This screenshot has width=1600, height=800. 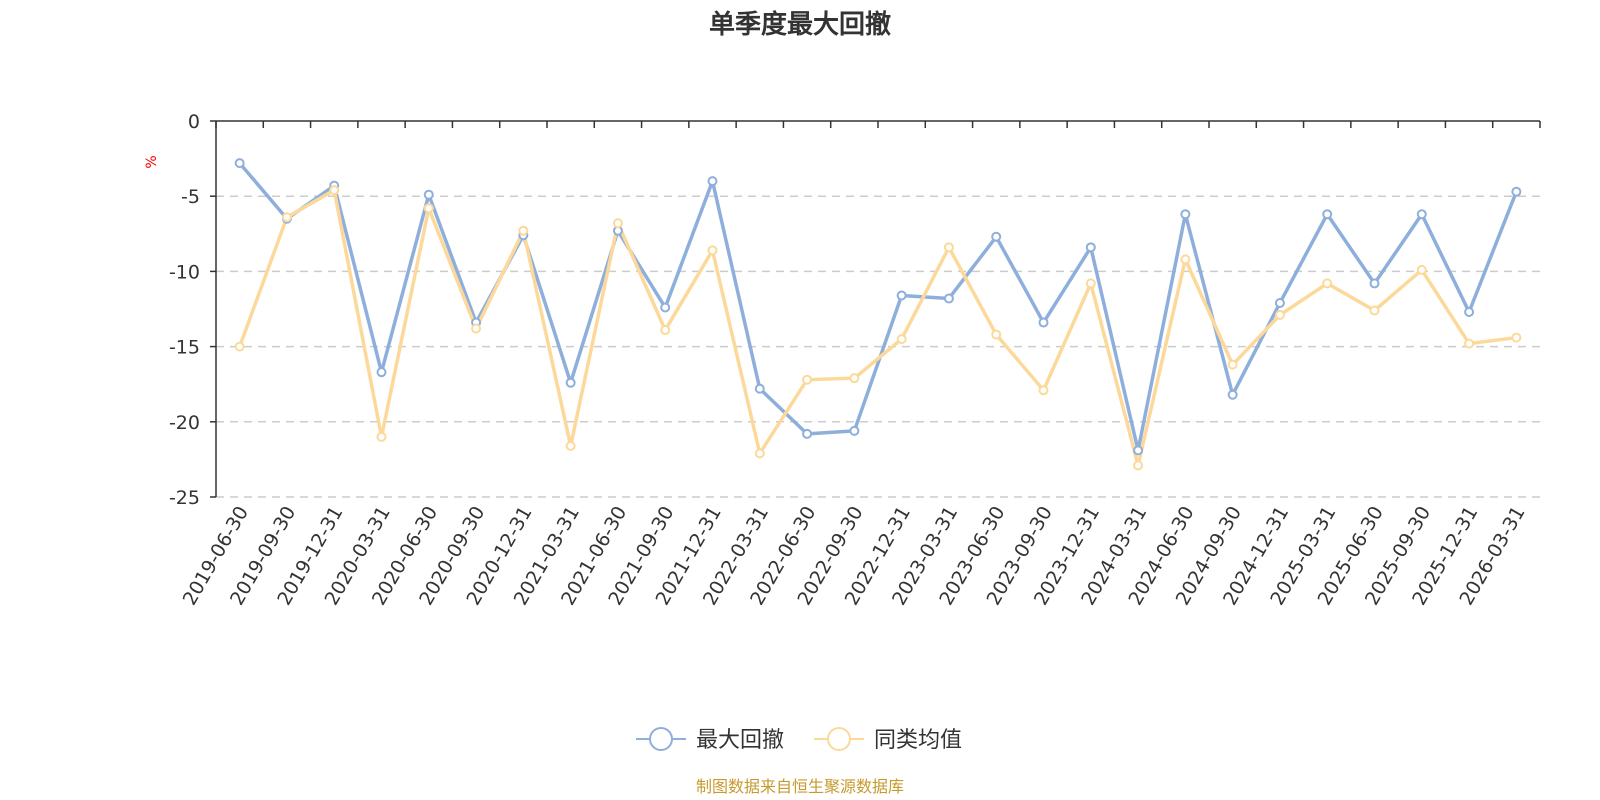 I want to click on y-tick-label: -15, so click(x=184, y=348).